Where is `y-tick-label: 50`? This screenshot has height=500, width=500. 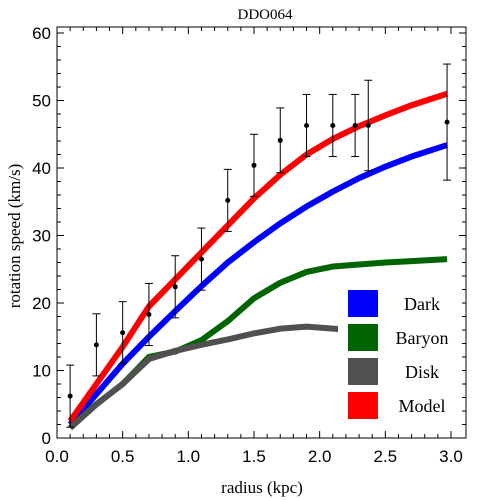 y-tick-label: 50 is located at coordinates (41, 101).